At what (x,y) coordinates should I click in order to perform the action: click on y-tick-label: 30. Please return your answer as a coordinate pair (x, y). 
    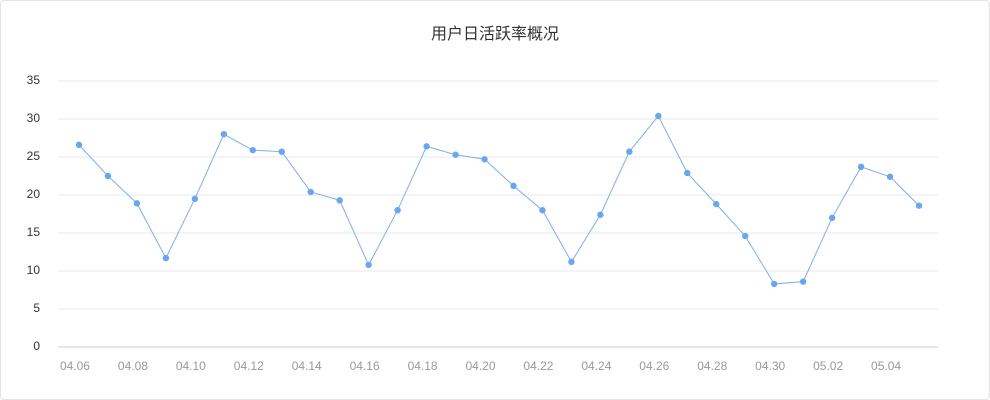
    Looking at the image, I should click on (34, 118).